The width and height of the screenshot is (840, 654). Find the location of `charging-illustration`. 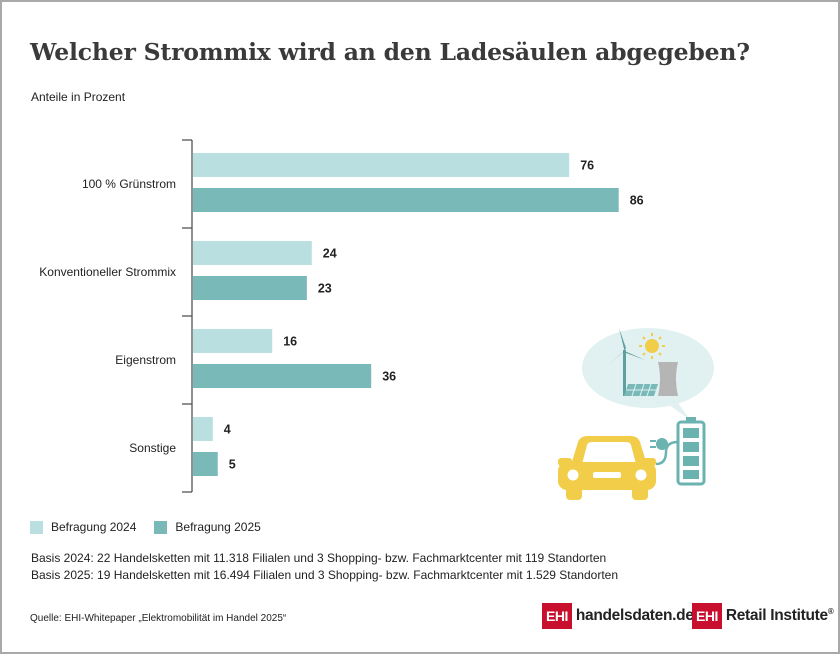

charging-illustration is located at coordinates (636, 414).